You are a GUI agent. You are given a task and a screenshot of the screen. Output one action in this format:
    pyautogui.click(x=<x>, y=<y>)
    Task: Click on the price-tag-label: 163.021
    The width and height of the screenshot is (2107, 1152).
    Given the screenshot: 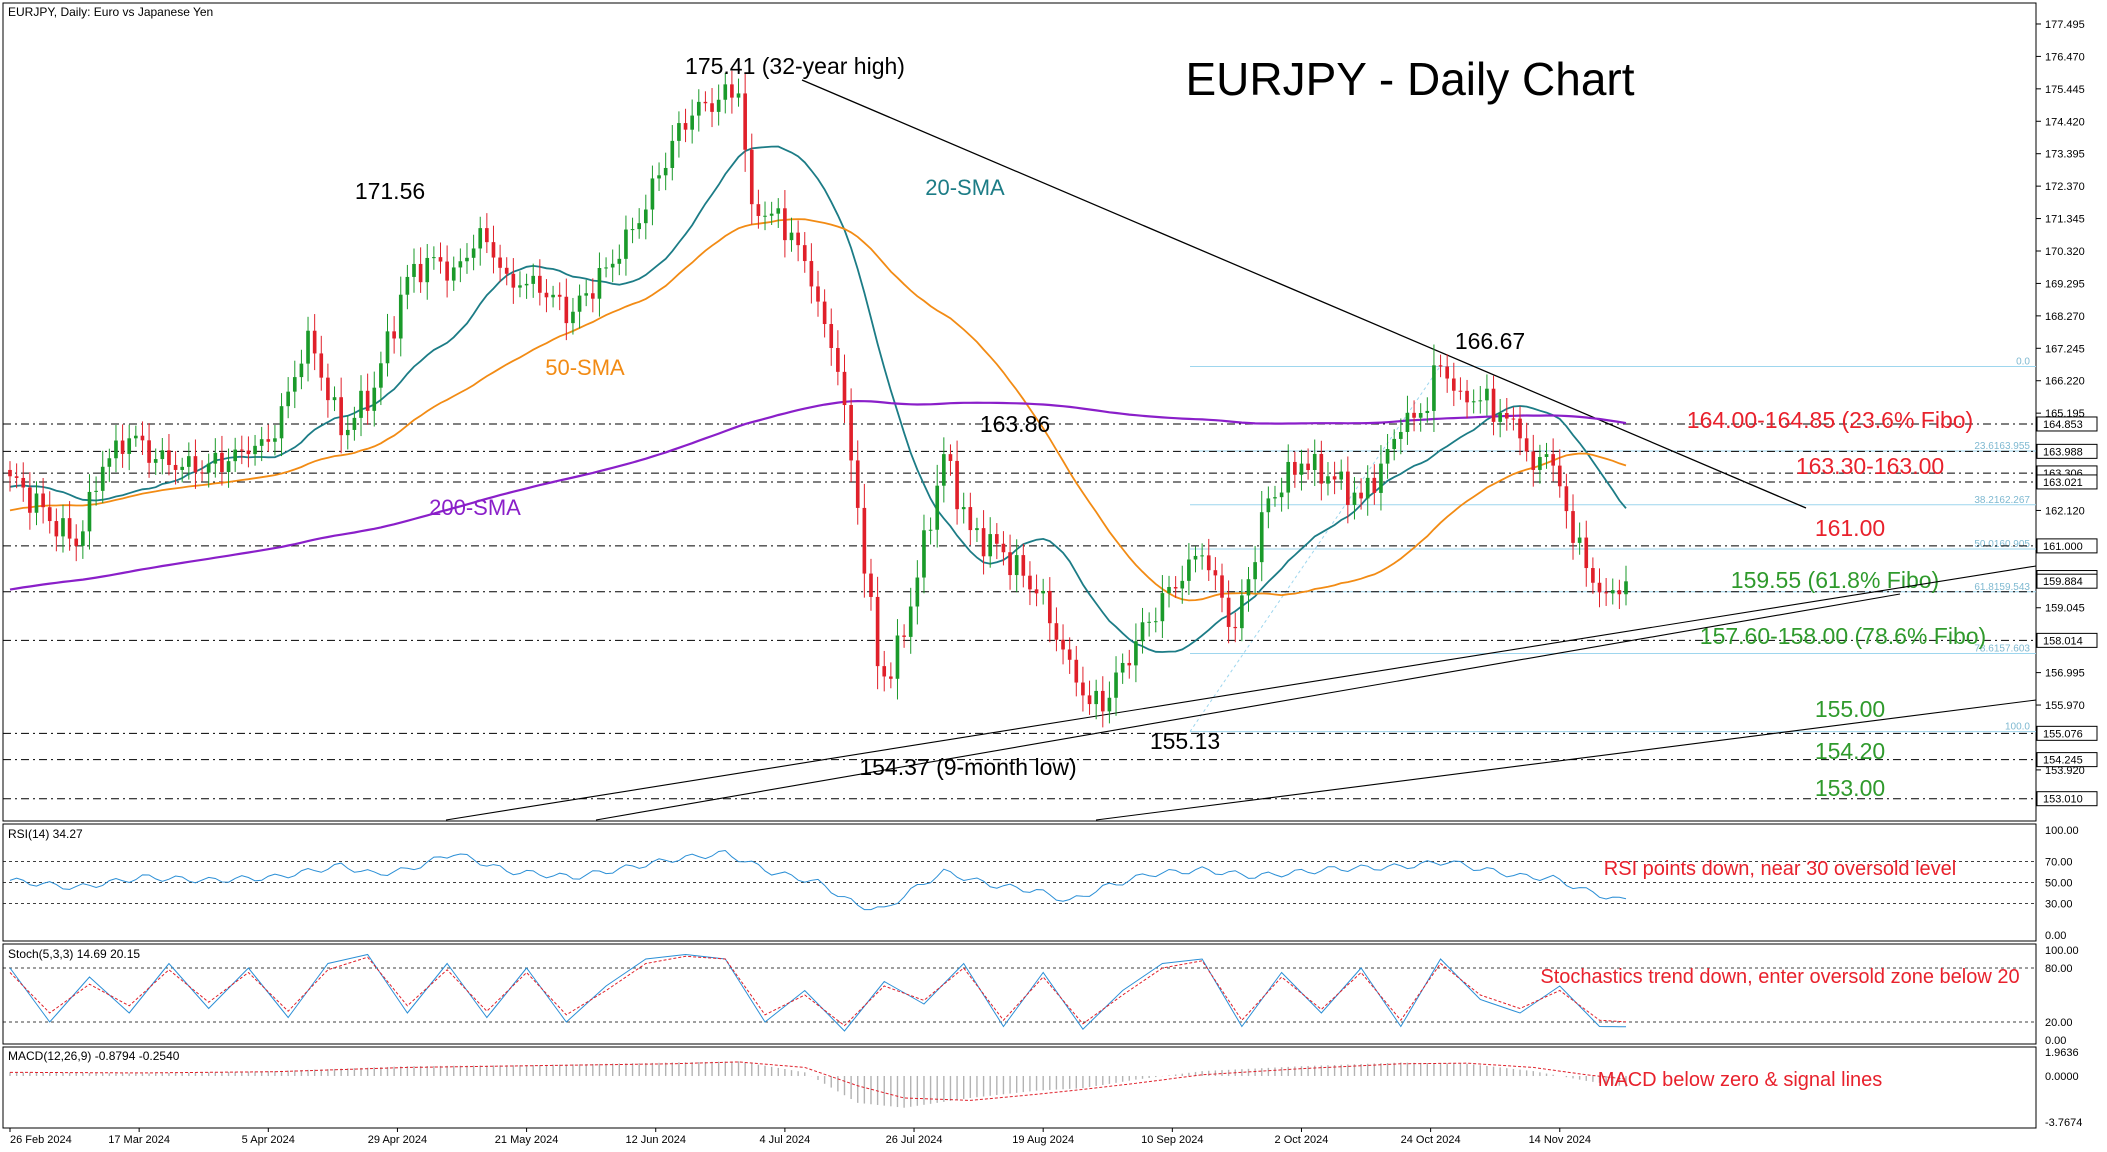 What is the action you would take?
    pyautogui.click(x=2063, y=483)
    